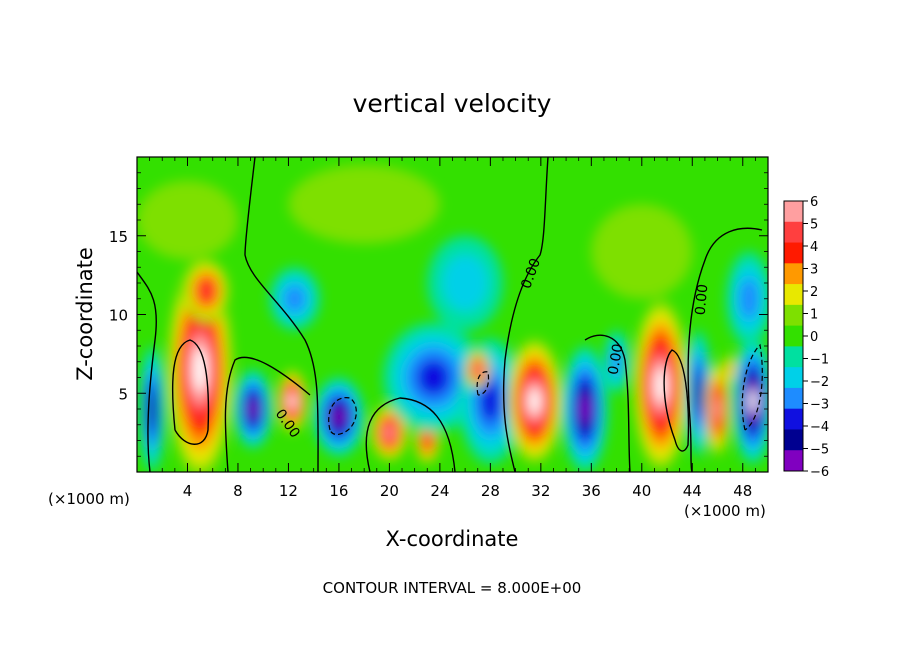 The width and height of the screenshot is (904, 654). What do you see at coordinates (288, 491) in the screenshot?
I see `x-tick-label: 12` at bounding box center [288, 491].